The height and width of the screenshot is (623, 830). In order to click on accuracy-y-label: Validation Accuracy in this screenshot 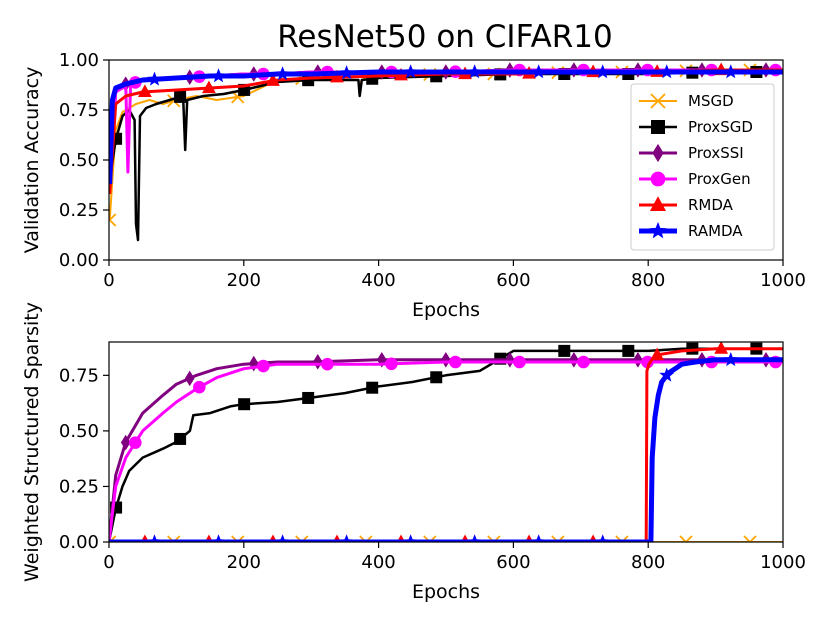, I will do `click(32, 160)`.